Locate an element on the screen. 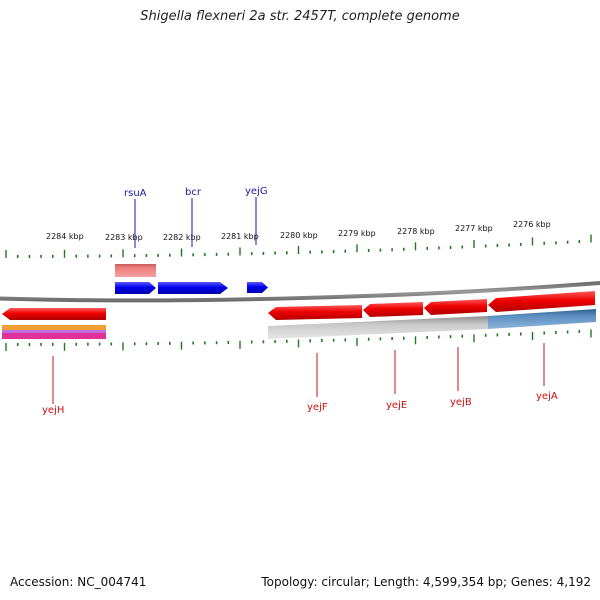  tick-label: 2278 kbp is located at coordinates (416, 231).